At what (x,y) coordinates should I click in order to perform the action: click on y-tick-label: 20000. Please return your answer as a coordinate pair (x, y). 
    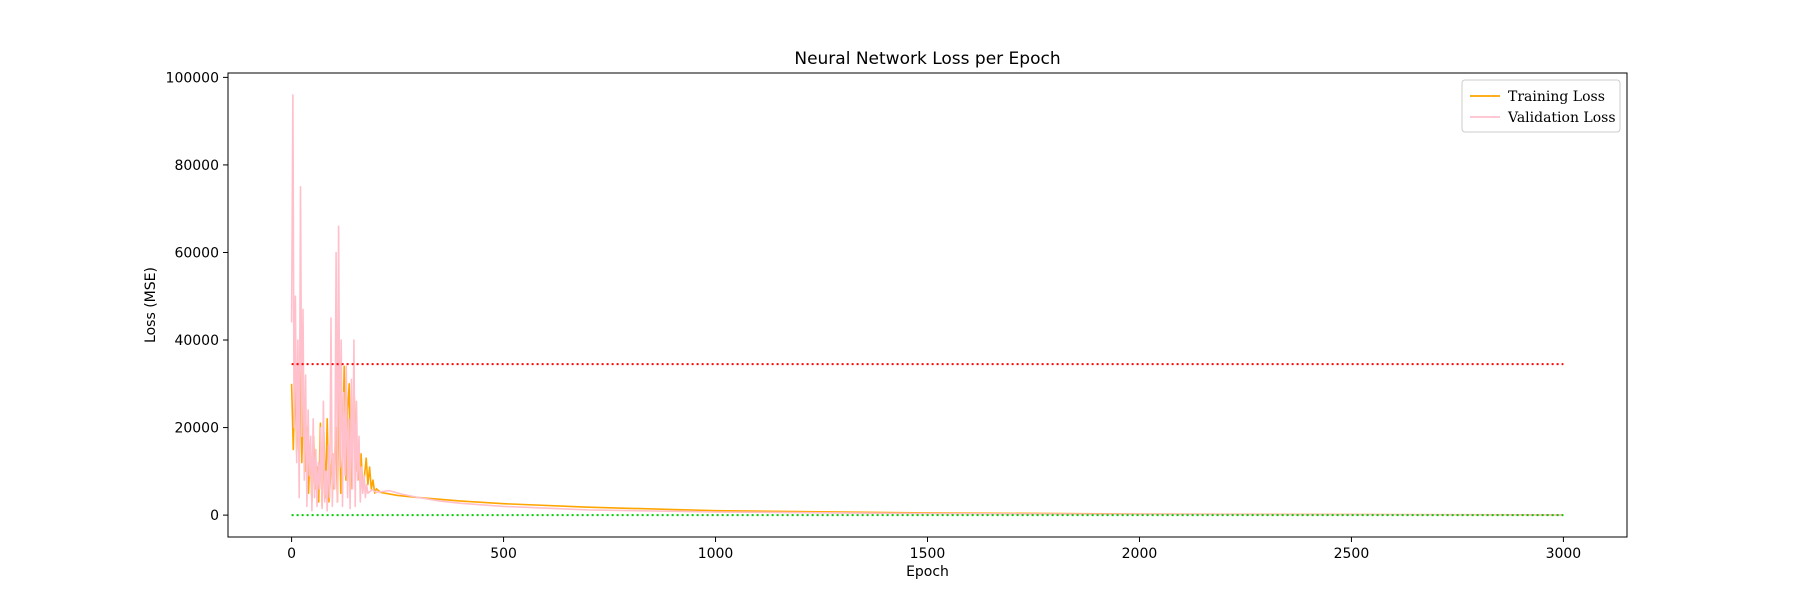
    Looking at the image, I should click on (196, 429).